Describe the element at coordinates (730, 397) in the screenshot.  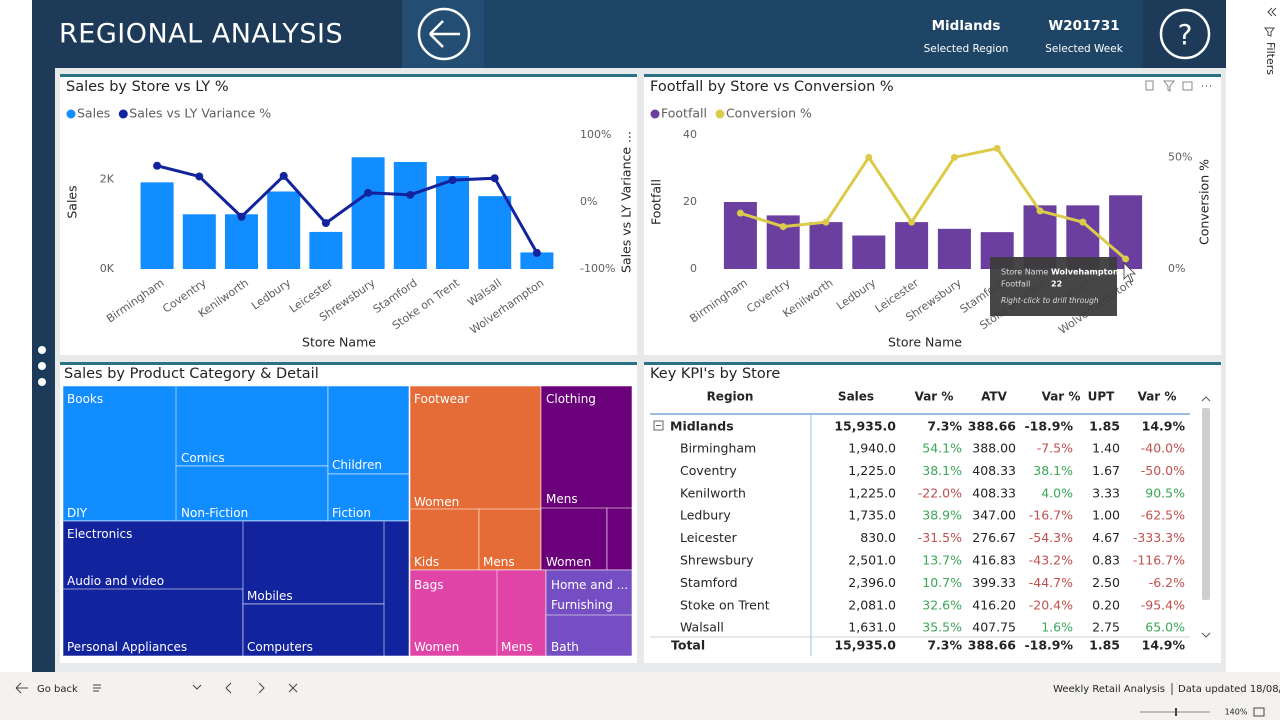
I see `column-header: Region` at that location.